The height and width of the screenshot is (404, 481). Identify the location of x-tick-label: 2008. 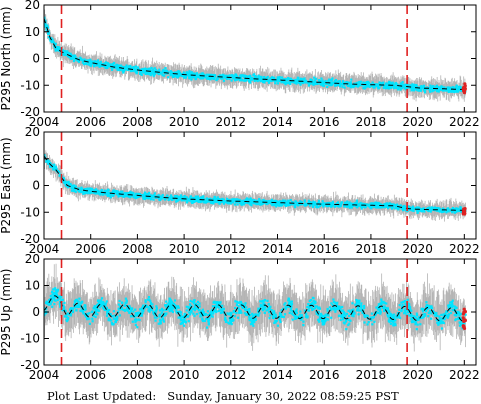
(137, 249).